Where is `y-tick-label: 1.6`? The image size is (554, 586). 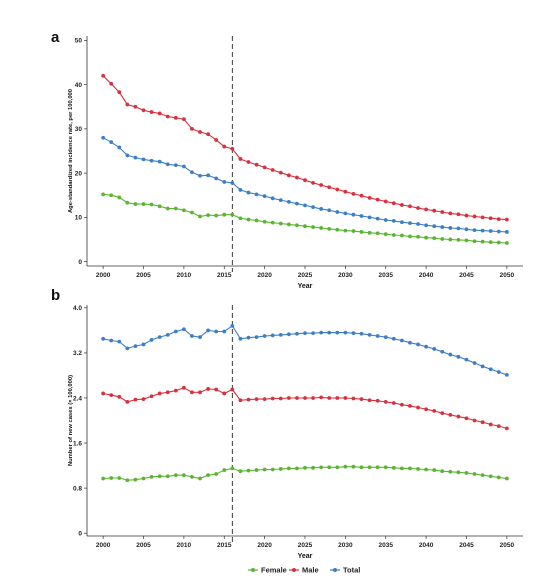
y-tick-label: 1.6 is located at coordinates (77, 443).